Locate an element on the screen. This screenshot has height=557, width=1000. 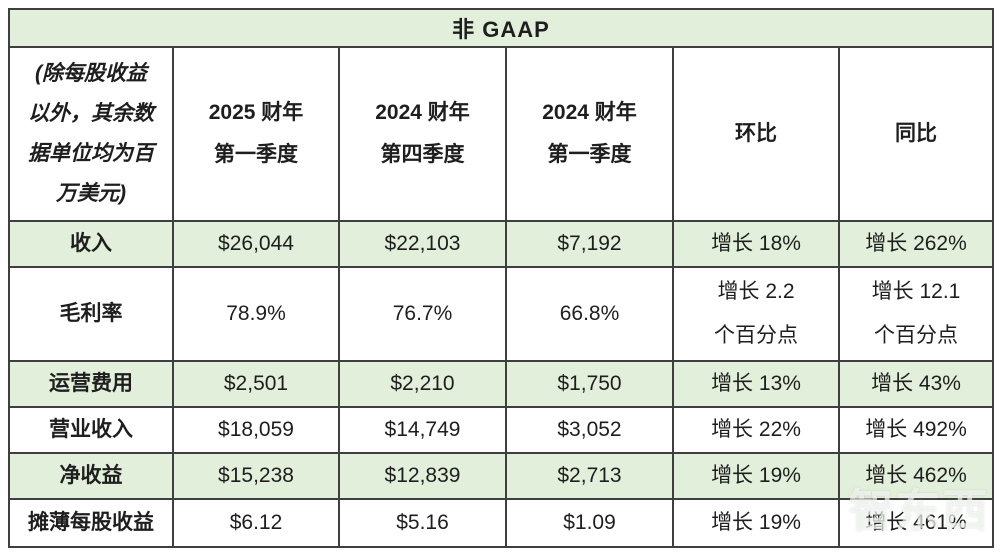
row-label: 营业收入 is located at coordinates (91, 430).